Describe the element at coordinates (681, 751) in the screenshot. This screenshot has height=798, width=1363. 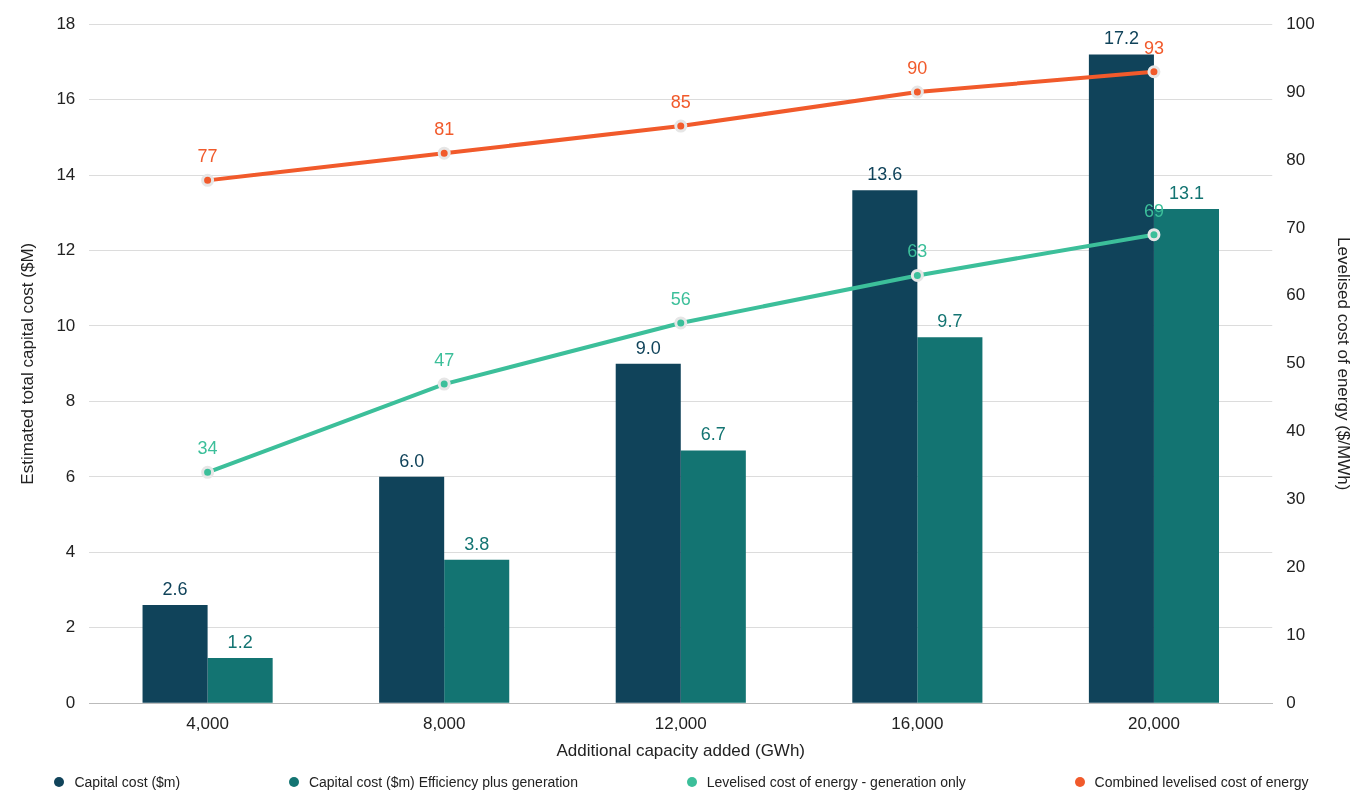
I see `x-axis-title: Additional capacity added (GWh)` at that location.